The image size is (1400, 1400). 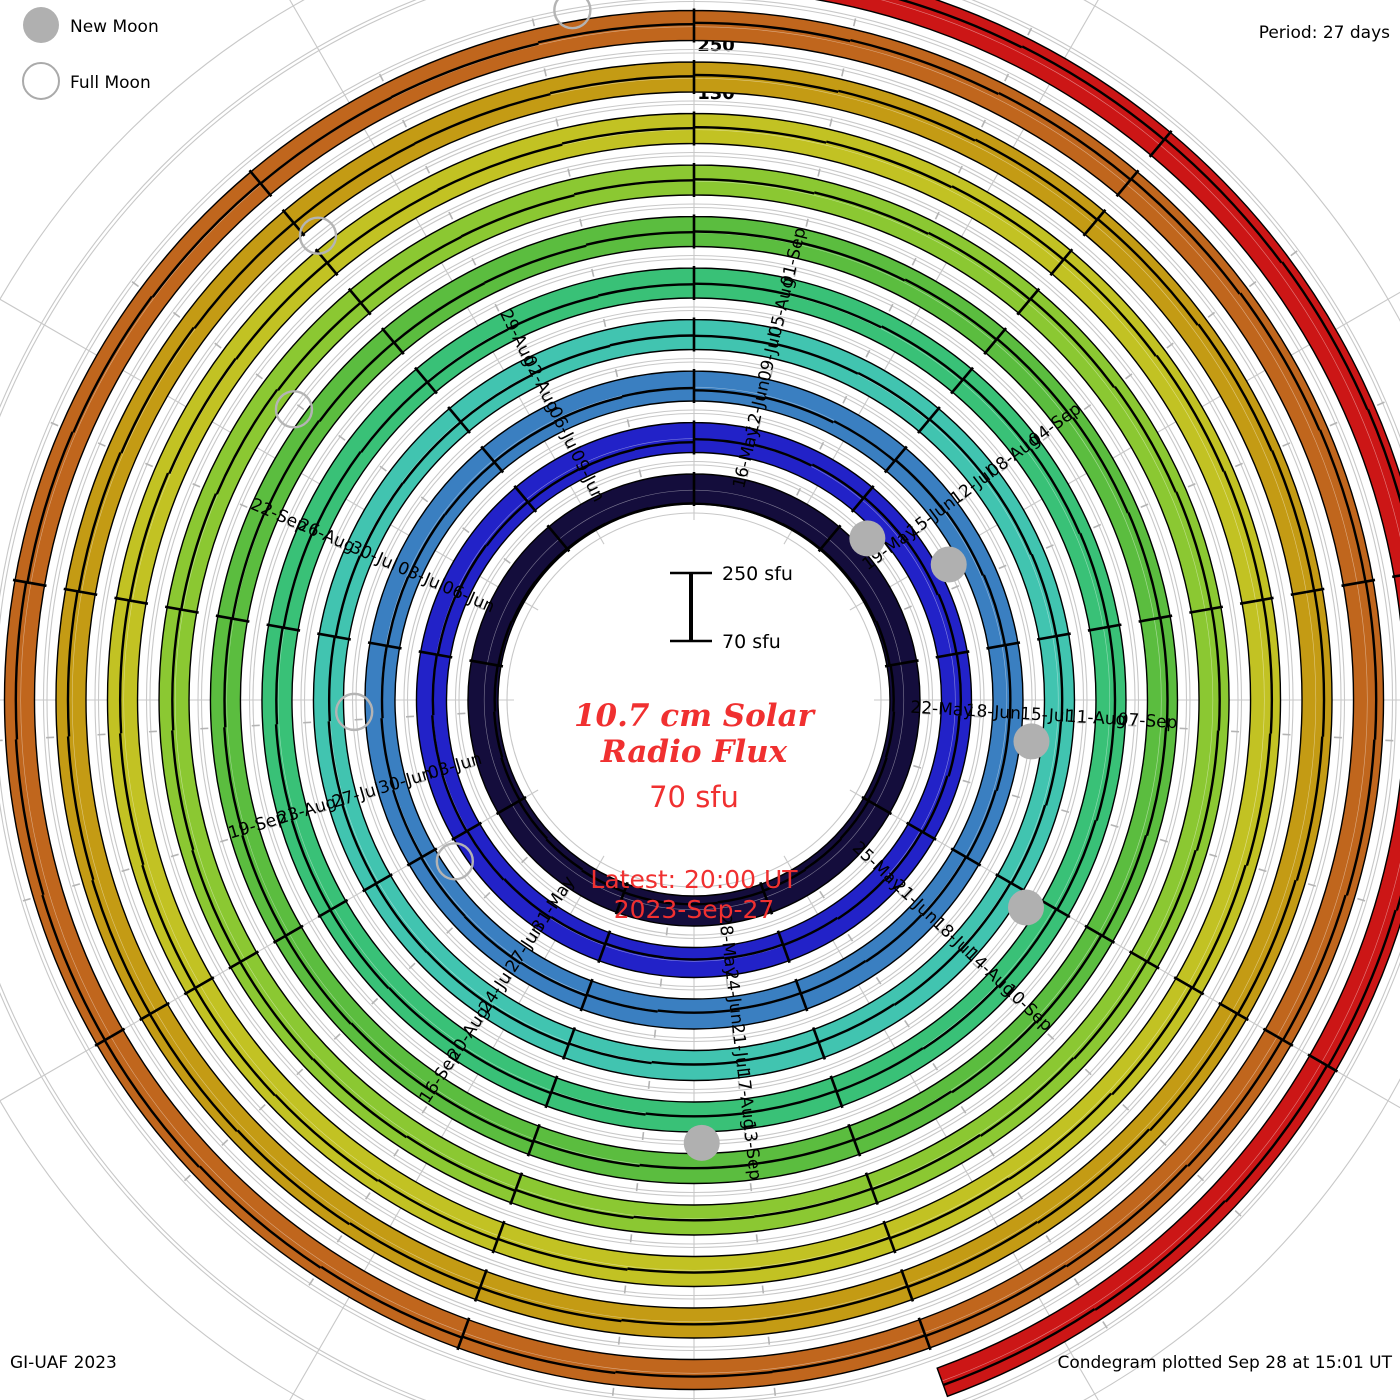 What do you see at coordinates (41, 81) in the screenshot?
I see `full-moon-icon` at bounding box center [41, 81].